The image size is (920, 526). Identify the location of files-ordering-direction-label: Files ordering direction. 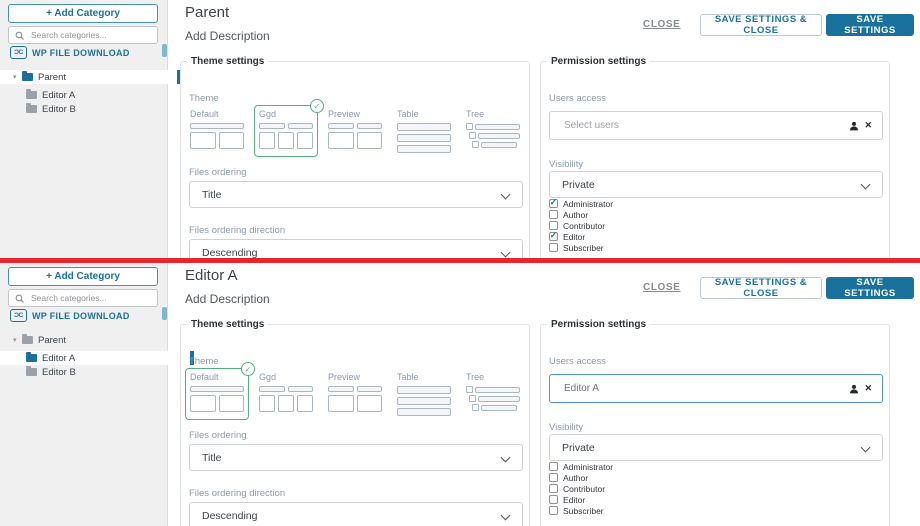
(237, 493).